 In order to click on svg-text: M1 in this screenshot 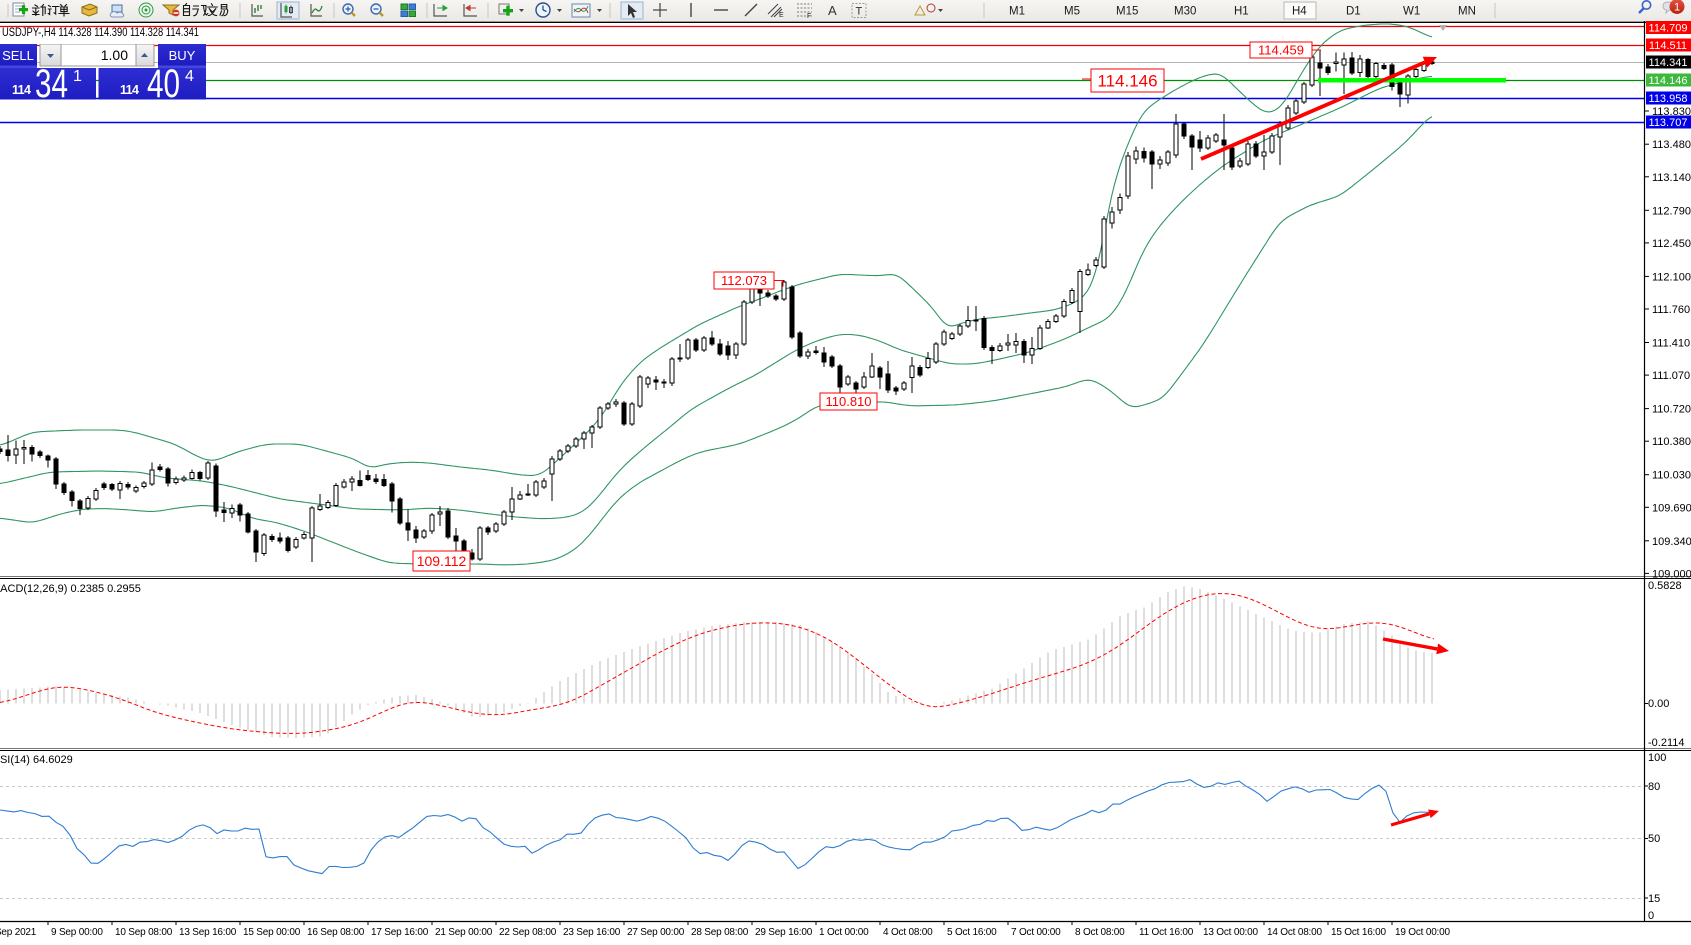, I will do `click(1017, 12)`.